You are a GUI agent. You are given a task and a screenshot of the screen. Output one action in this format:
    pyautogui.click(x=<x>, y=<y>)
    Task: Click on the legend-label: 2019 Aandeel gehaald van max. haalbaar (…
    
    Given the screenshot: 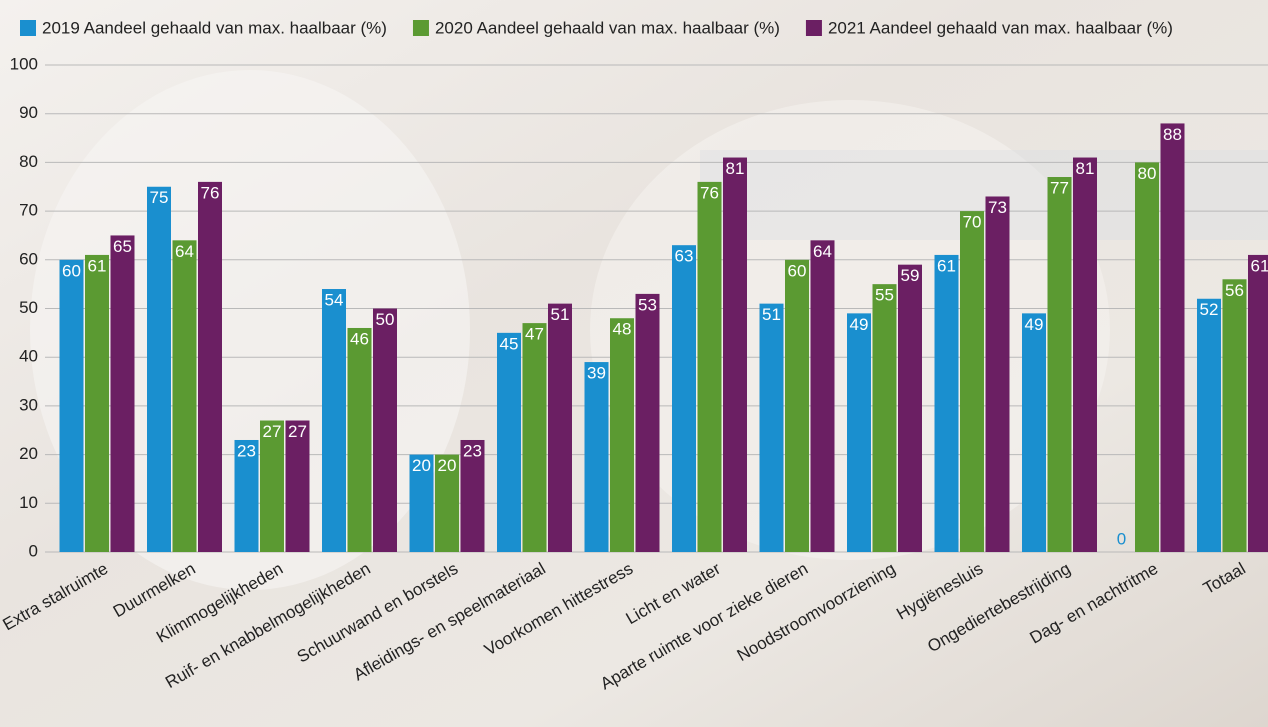 What is the action you would take?
    pyautogui.click(x=214, y=27)
    